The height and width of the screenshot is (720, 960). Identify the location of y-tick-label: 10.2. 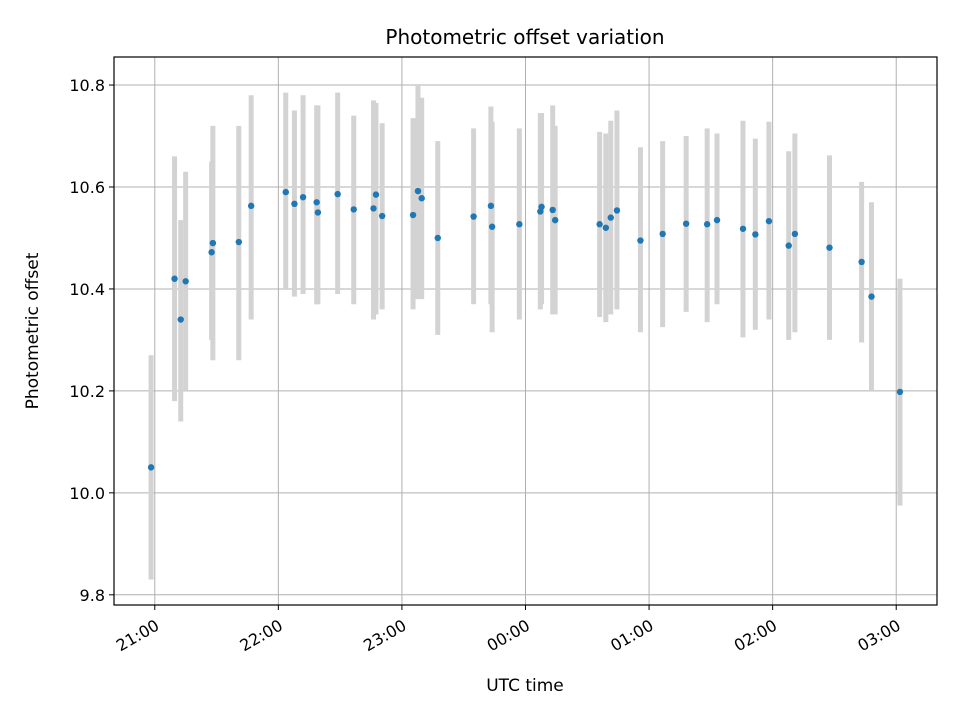
(87, 391).